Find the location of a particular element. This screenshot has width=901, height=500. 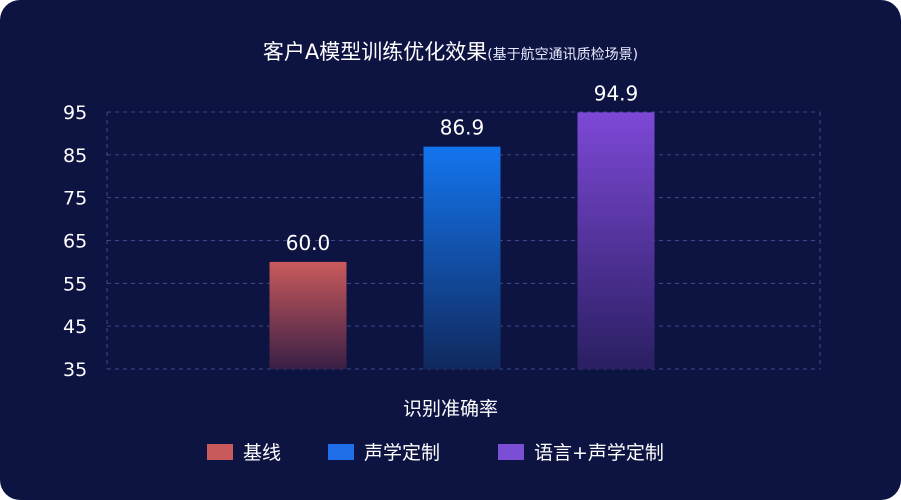

y-tick-label-85: 85 is located at coordinates (75, 156).